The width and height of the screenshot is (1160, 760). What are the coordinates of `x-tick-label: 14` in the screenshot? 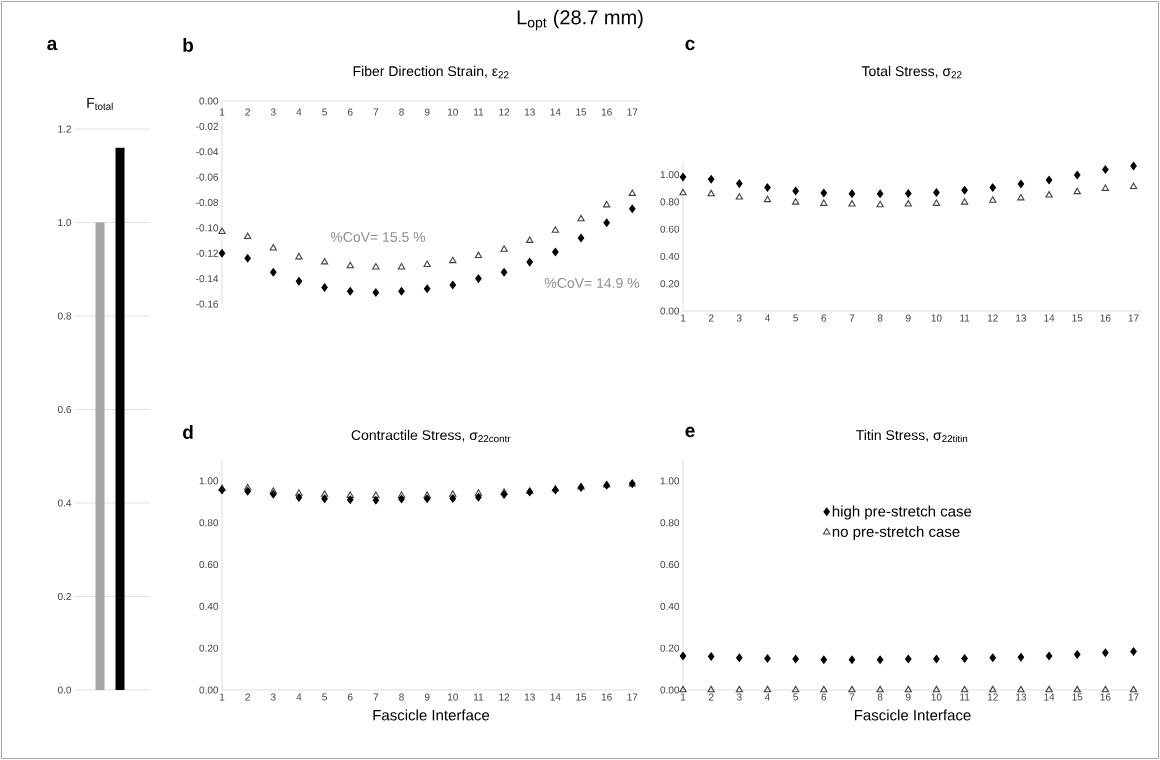 It's located at (1049, 697).